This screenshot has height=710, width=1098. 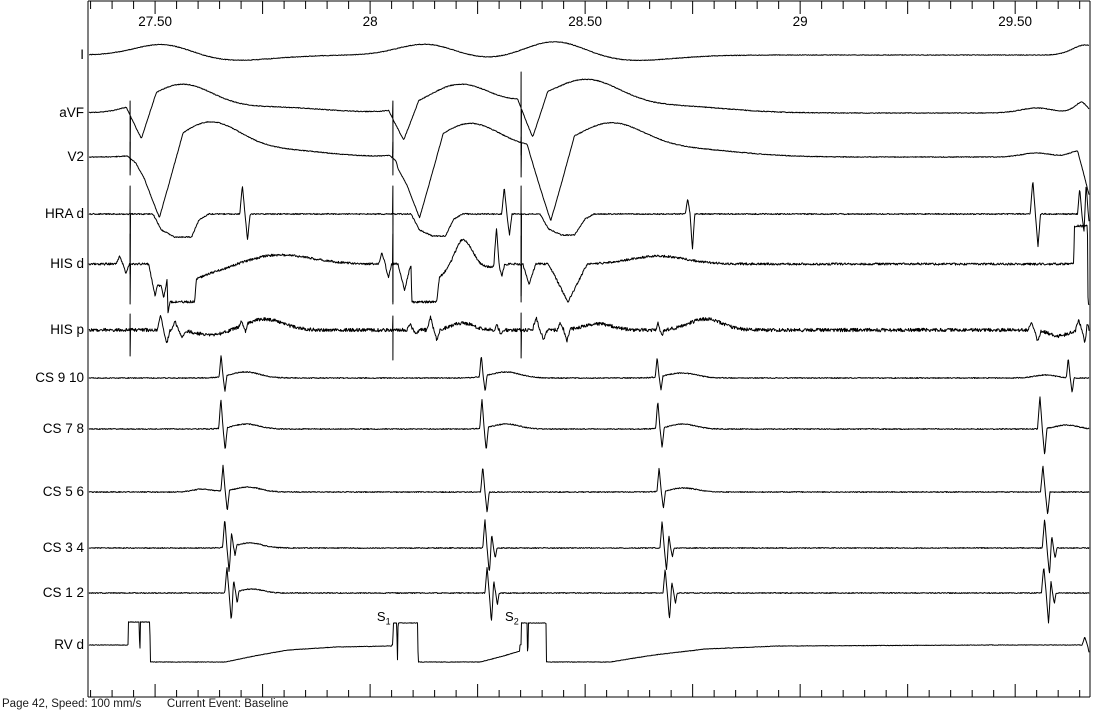 I want to click on top-time-ruler, so click(x=585, y=7).